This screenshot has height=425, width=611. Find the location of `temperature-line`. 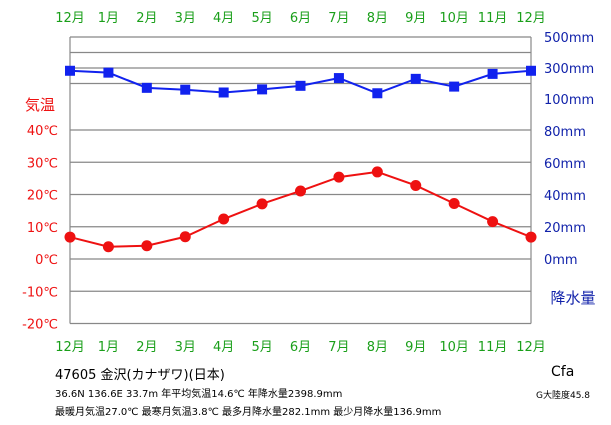

temperature-line is located at coordinates (300, 209).